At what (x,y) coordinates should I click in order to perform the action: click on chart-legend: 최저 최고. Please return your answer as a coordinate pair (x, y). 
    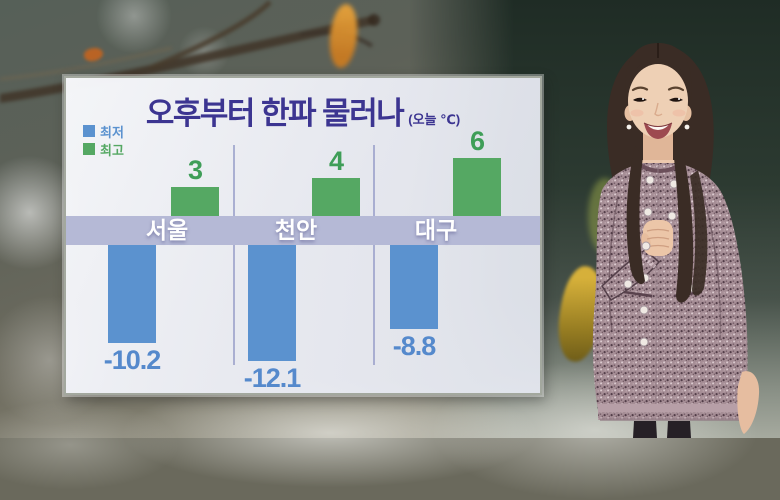
    Looking at the image, I should click on (103, 140).